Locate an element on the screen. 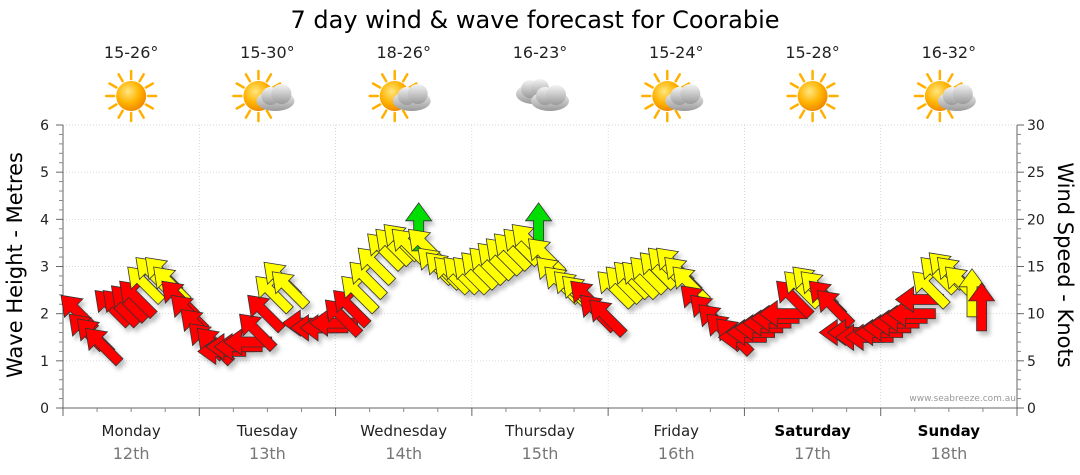  day-label: Thursday is located at coordinates (539, 431).